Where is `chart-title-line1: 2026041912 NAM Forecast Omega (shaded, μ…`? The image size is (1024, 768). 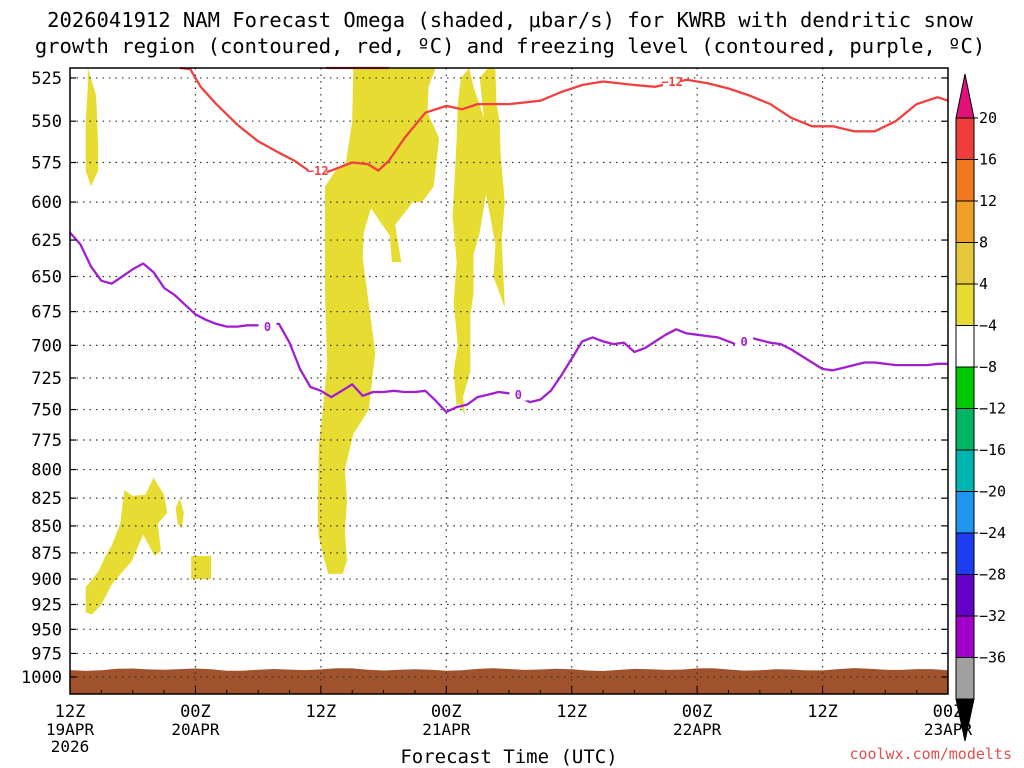 chart-title-line1: 2026041912 NAM Forecast Omega (shaded, μ… is located at coordinates (510, 20).